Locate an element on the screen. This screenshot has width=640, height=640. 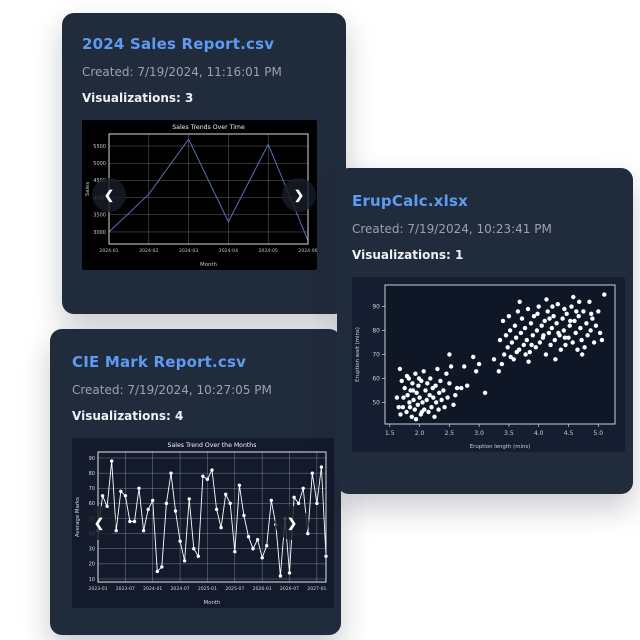
svg-text: Average Marks is located at coordinates (78, 517).